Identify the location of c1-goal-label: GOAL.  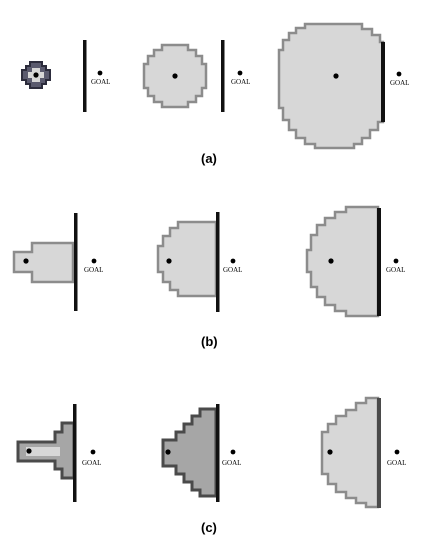
(91, 463).